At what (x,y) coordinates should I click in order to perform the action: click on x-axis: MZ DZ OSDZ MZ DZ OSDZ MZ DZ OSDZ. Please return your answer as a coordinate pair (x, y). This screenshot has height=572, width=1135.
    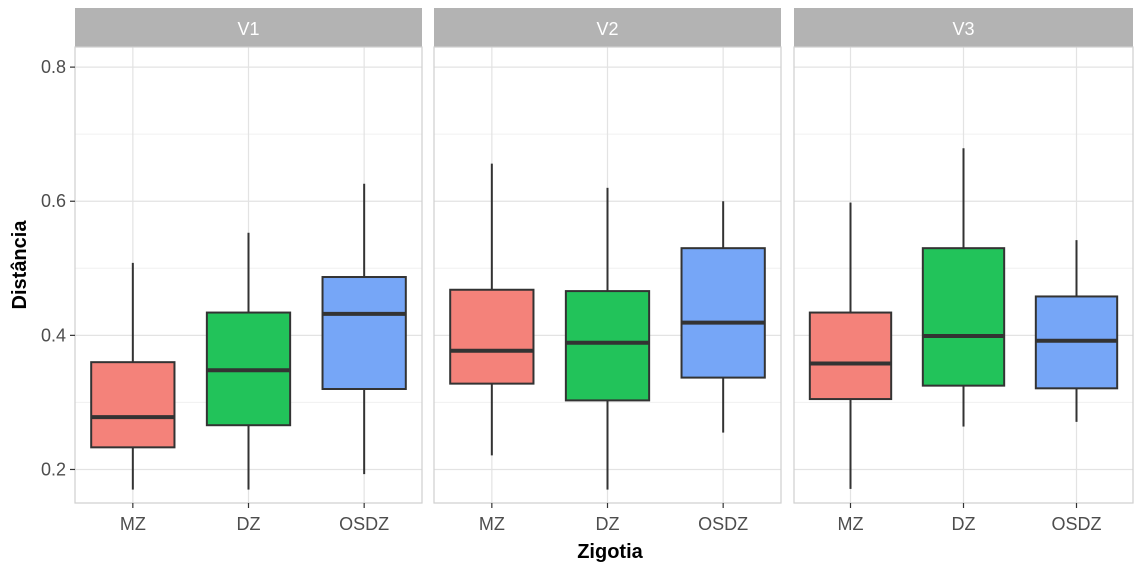
    Looking at the image, I should click on (611, 518).